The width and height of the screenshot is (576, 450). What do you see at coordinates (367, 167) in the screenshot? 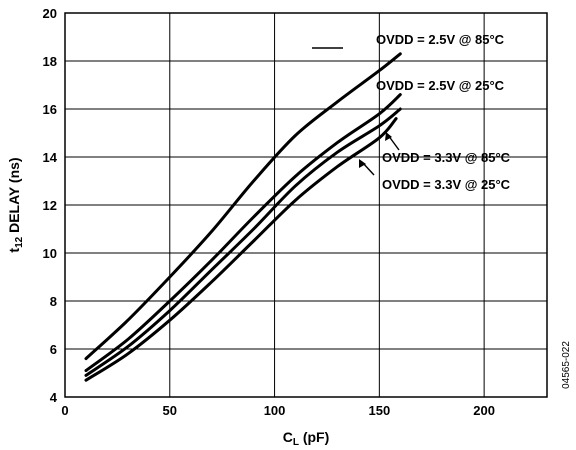
I see `arrow-3v3-25c` at bounding box center [367, 167].